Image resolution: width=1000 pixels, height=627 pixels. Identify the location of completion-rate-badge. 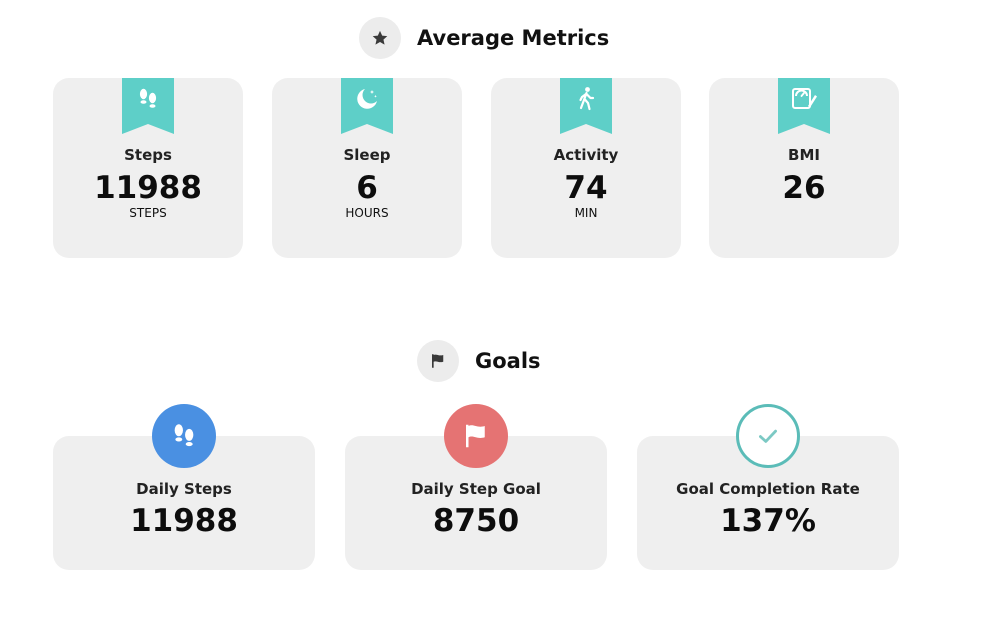
(768, 436).